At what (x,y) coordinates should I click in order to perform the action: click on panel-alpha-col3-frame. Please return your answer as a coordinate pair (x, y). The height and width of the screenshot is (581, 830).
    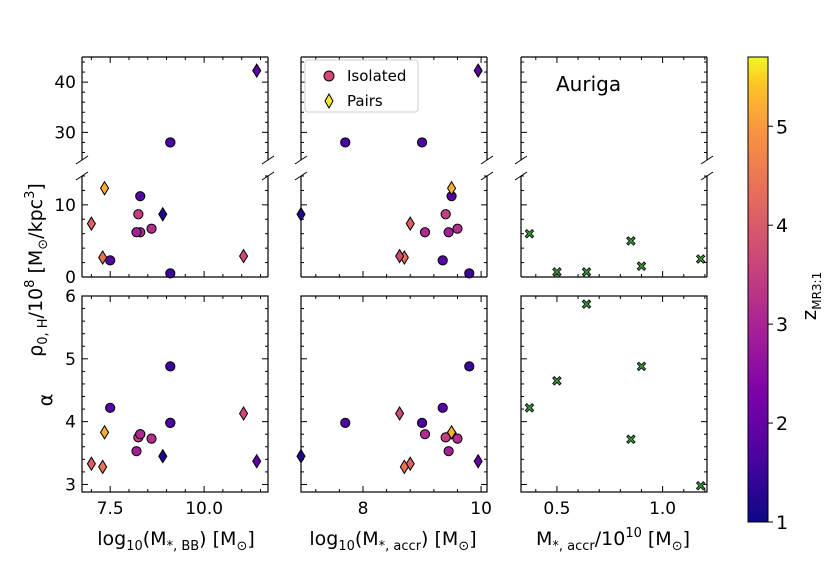
    Looking at the image, I should click on (614, 394).